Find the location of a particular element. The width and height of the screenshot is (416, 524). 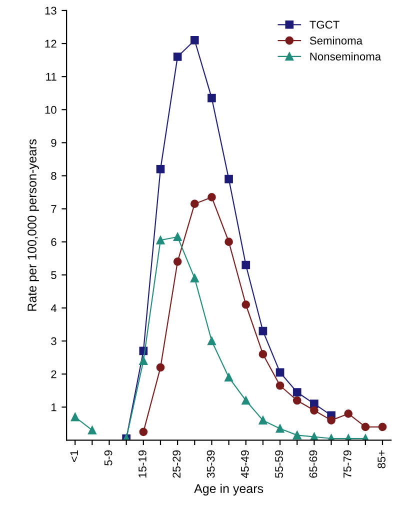

y-axis-title: Rate per 100,000 person-years is located at coordinates (33, 225).